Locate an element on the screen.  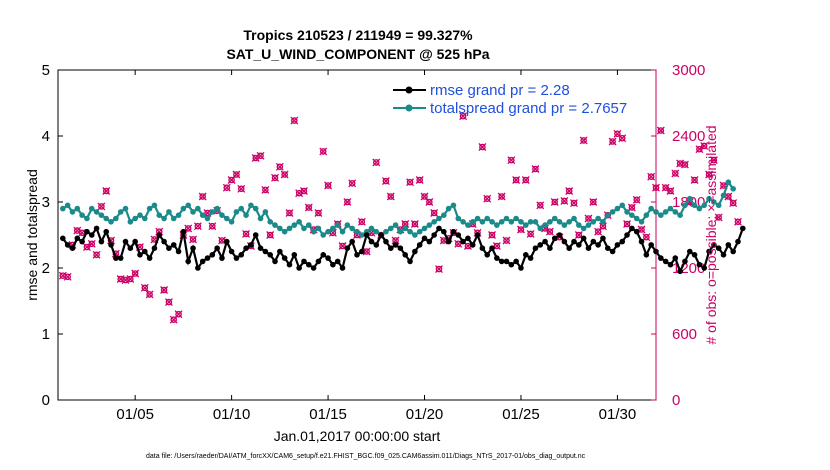
legend-spread-label: totalspread grand pr = 2.7657 is located at coordinates (528, 108).